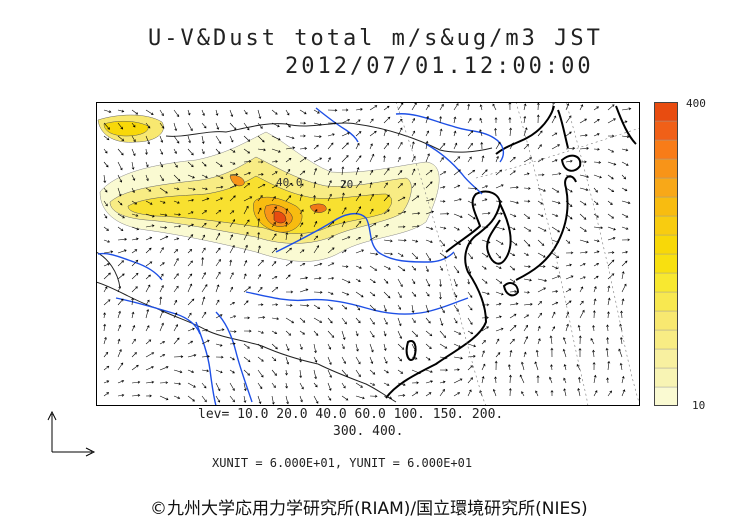 This screenshot has height=532, width=752. I want to click on contour-levels-line1: lev= 10.0 20.0 40.0 60.0 100. 150. 200., so click(351, 414).